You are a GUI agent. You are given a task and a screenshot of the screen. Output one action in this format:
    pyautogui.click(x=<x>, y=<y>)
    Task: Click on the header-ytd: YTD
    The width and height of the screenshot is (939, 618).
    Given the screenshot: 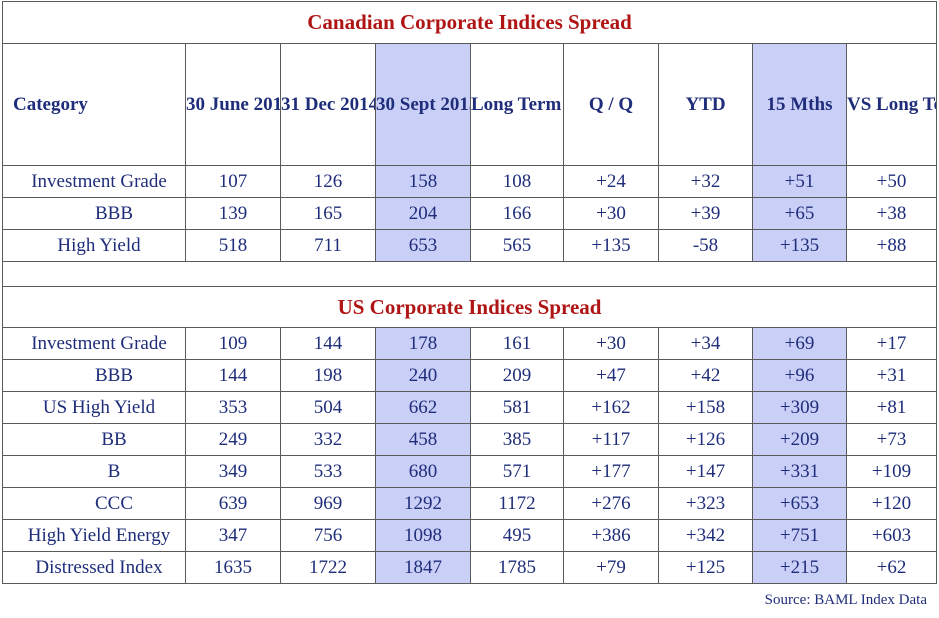 What is the action you would take?
    pyautogui.click(x=705, y=104)
    